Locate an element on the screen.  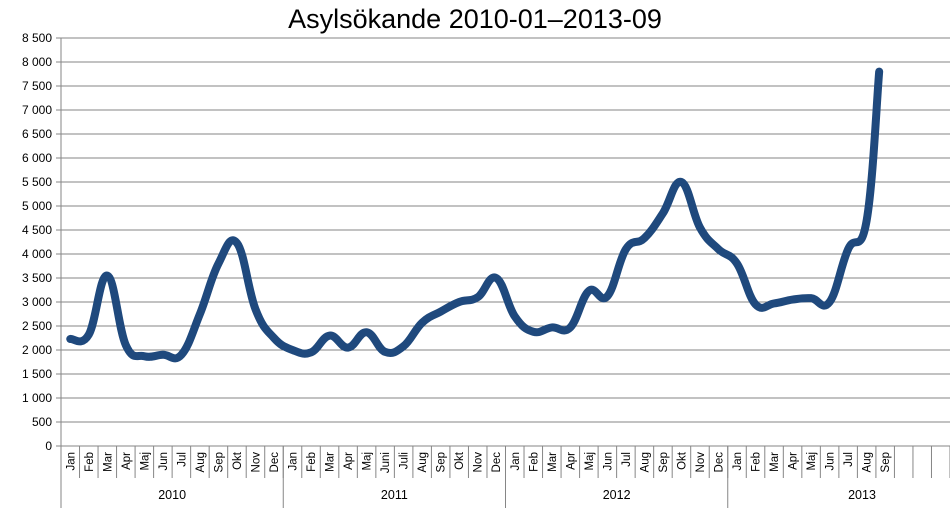
y-tick-label: 8 500 is located at coordinates (37, 38).